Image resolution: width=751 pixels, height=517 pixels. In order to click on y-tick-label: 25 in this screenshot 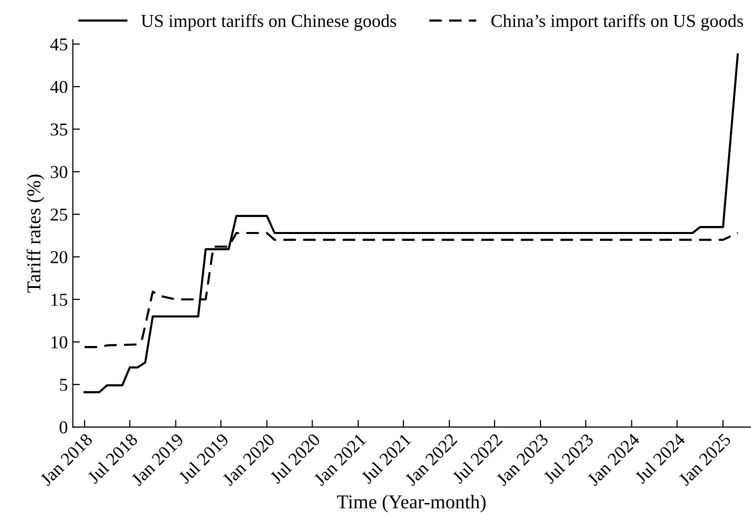, I will do `click(59, 214)`.